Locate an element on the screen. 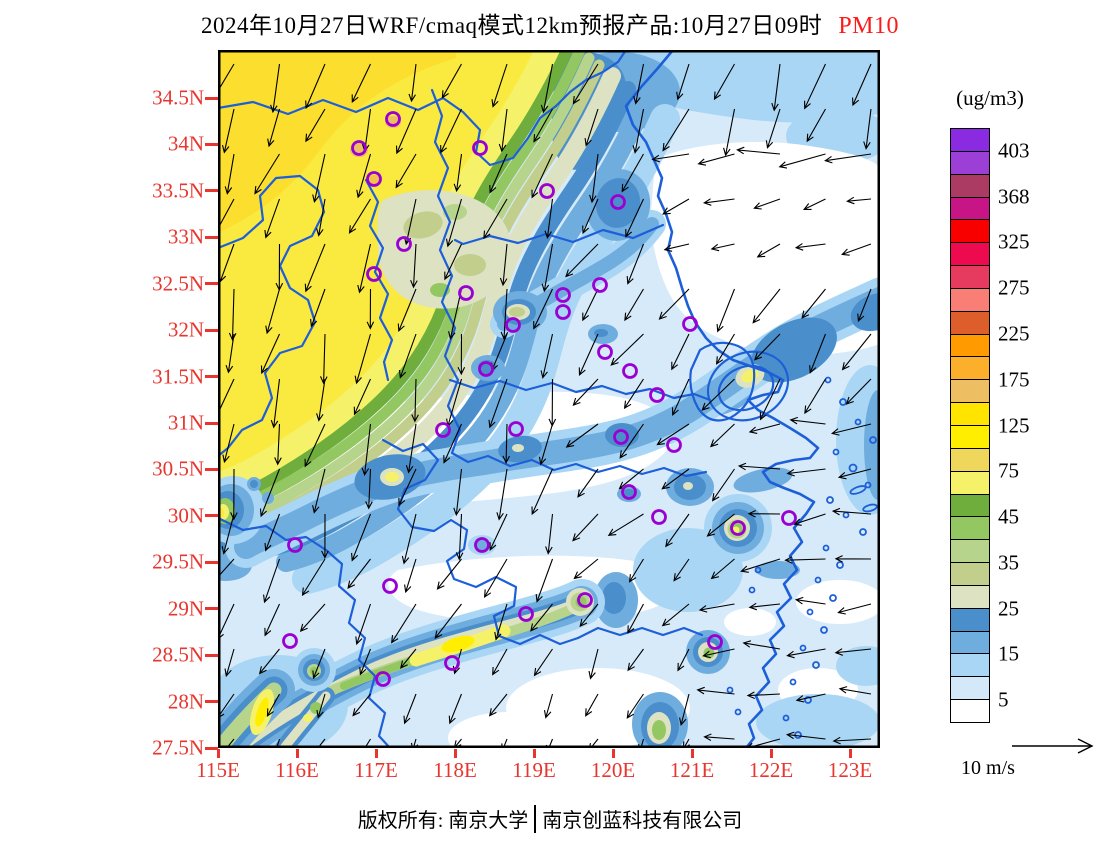 This screenshot has height=850, width=1100. footer-owner: 版权所有: 南京大学 is located at coordinates (443, 821).